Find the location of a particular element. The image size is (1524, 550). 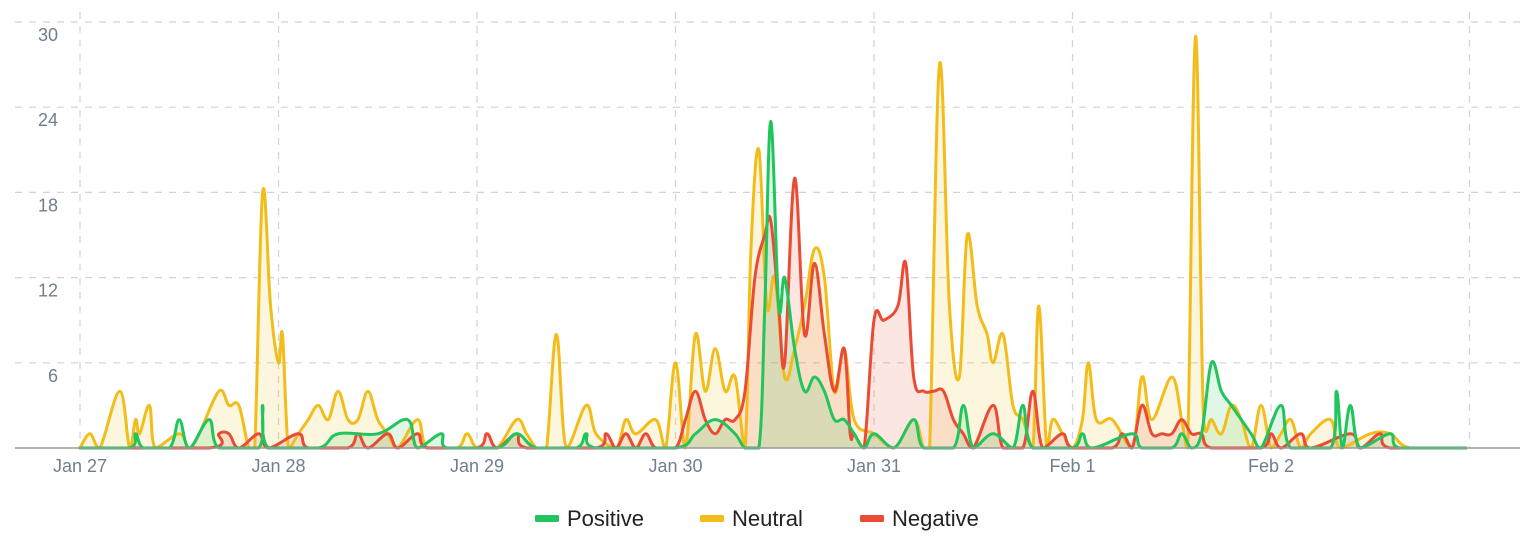

y-tick-label: 18 is located at coordinates (48, 205).